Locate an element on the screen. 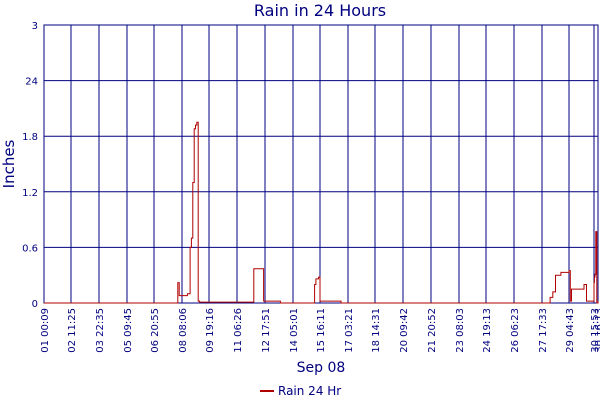 This screenshot has width=600, height=400. x-tick-label: 08 08:06 is located at coordinates (183, 330).